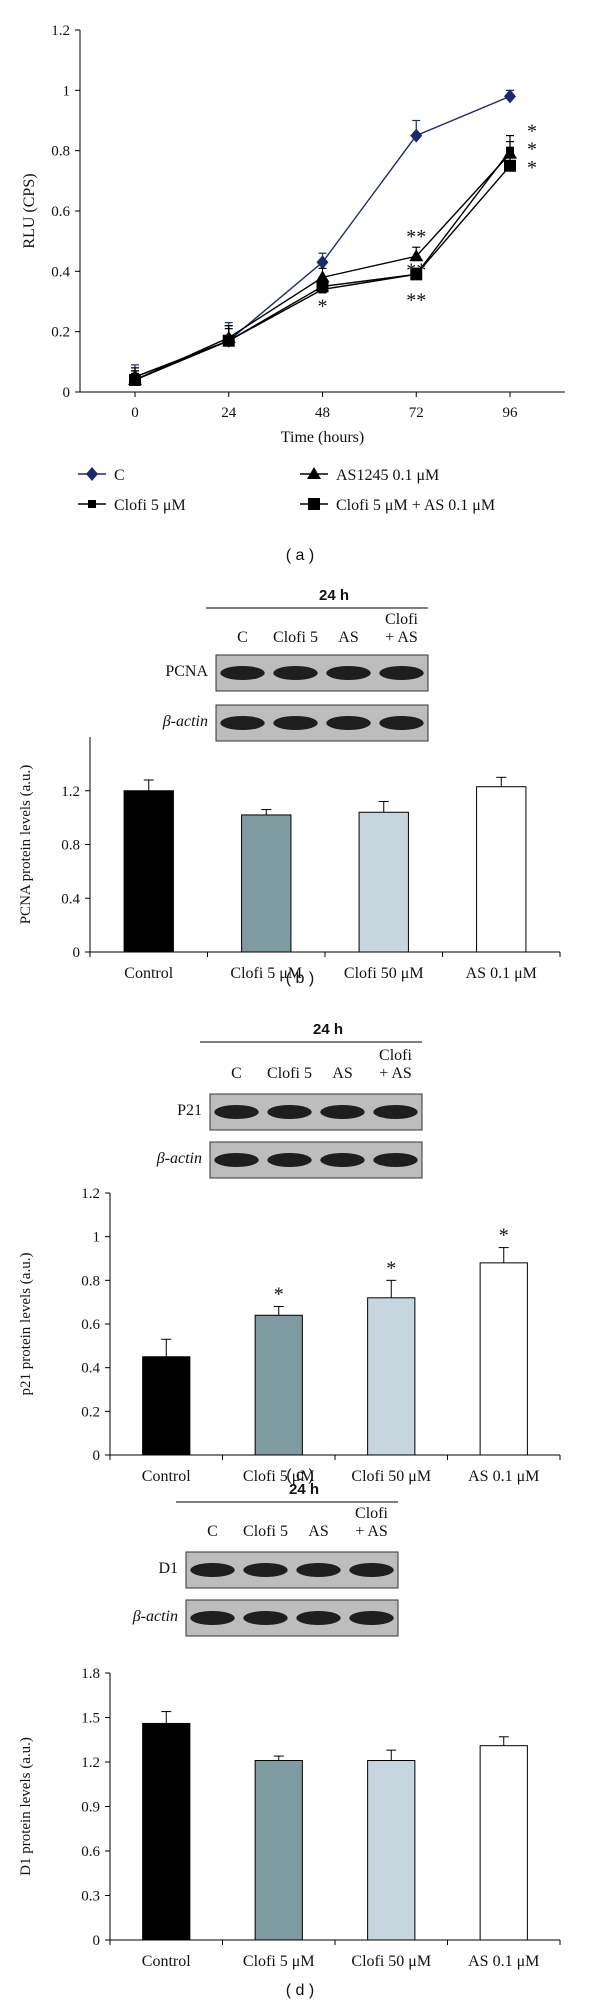 This screenshot has width=600, height=2013. What do you see at coordinates (168, 1568) in the screenshot?
I see `blot-row-label: D1` at bounding box center [168, 1568].